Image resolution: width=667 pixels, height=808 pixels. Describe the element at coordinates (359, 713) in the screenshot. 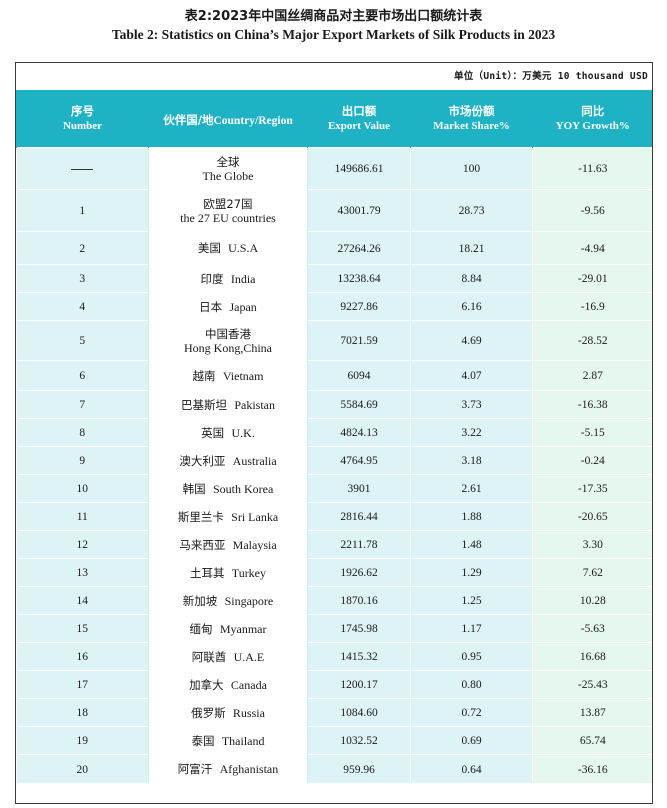

I see `export-value: 1084.60` at that location.